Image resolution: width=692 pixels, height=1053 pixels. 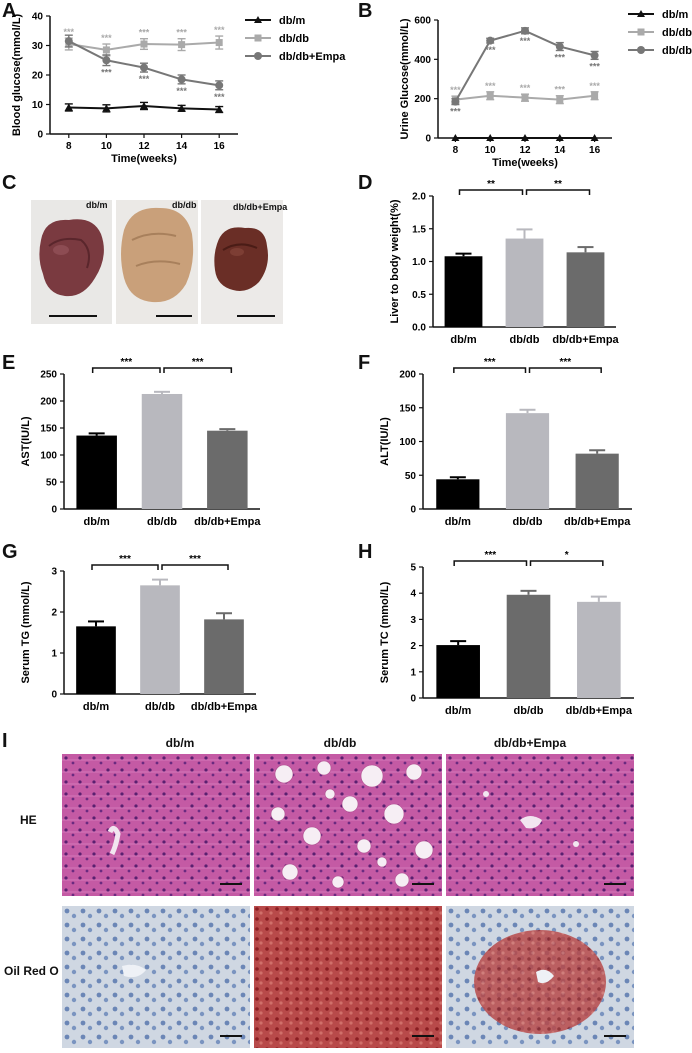 What do you see at coordinates (419, 229) in the screenshot?
I see `chart-d-y-tick-label: 1.5` at bounding box center [419, 229].